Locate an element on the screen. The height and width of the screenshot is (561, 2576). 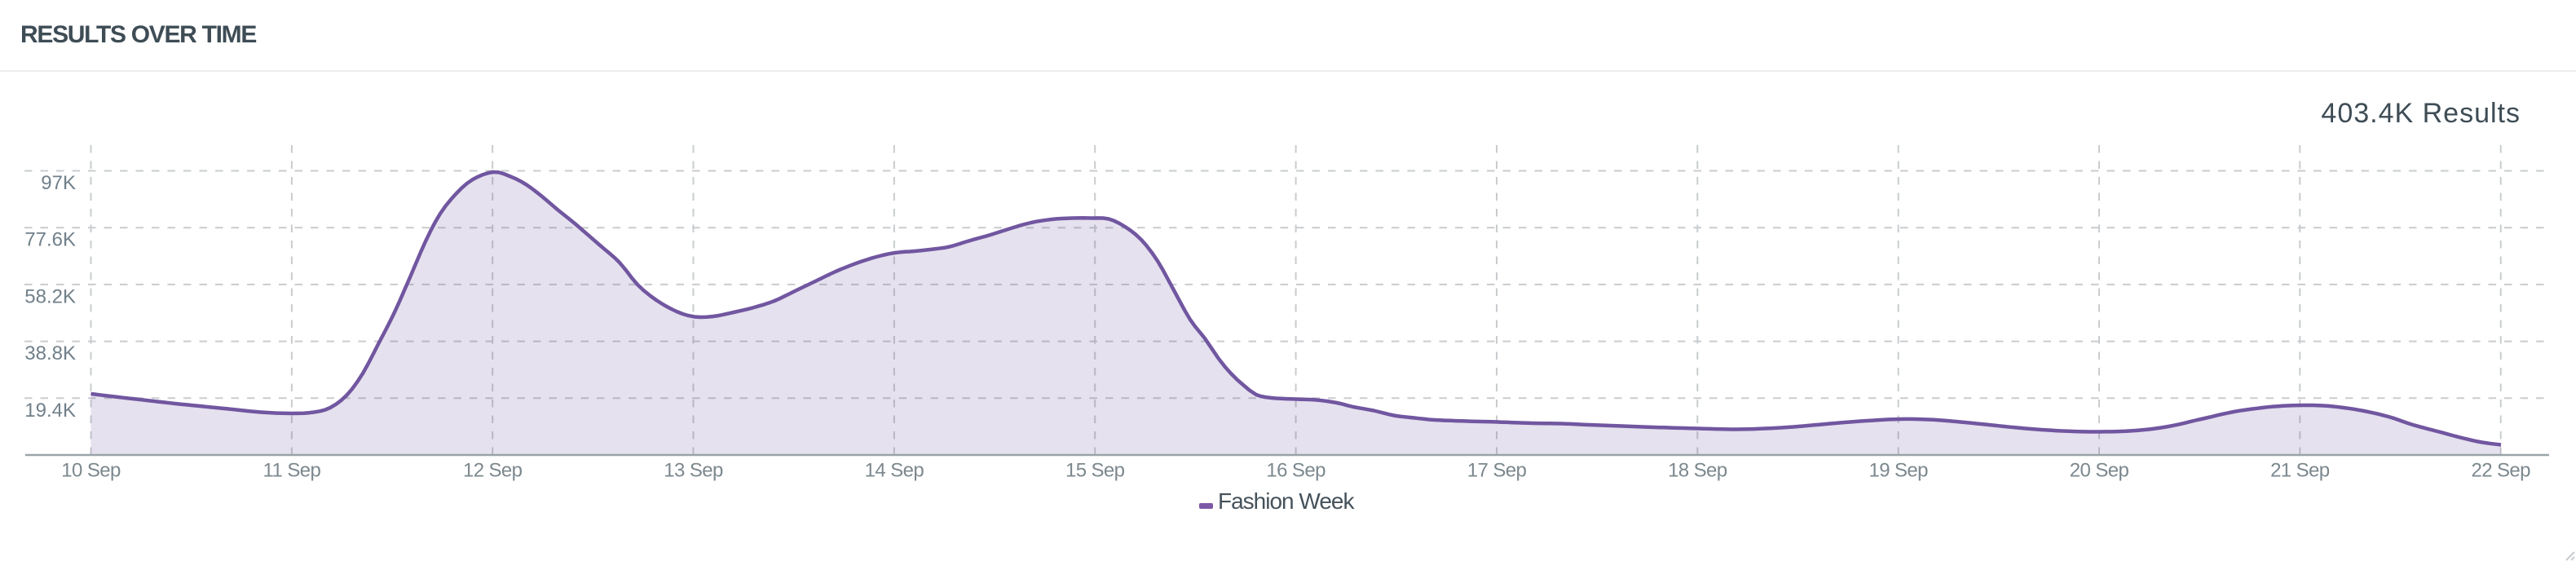
svg-text: 15 Sep is located at coordinates (1095, 471).